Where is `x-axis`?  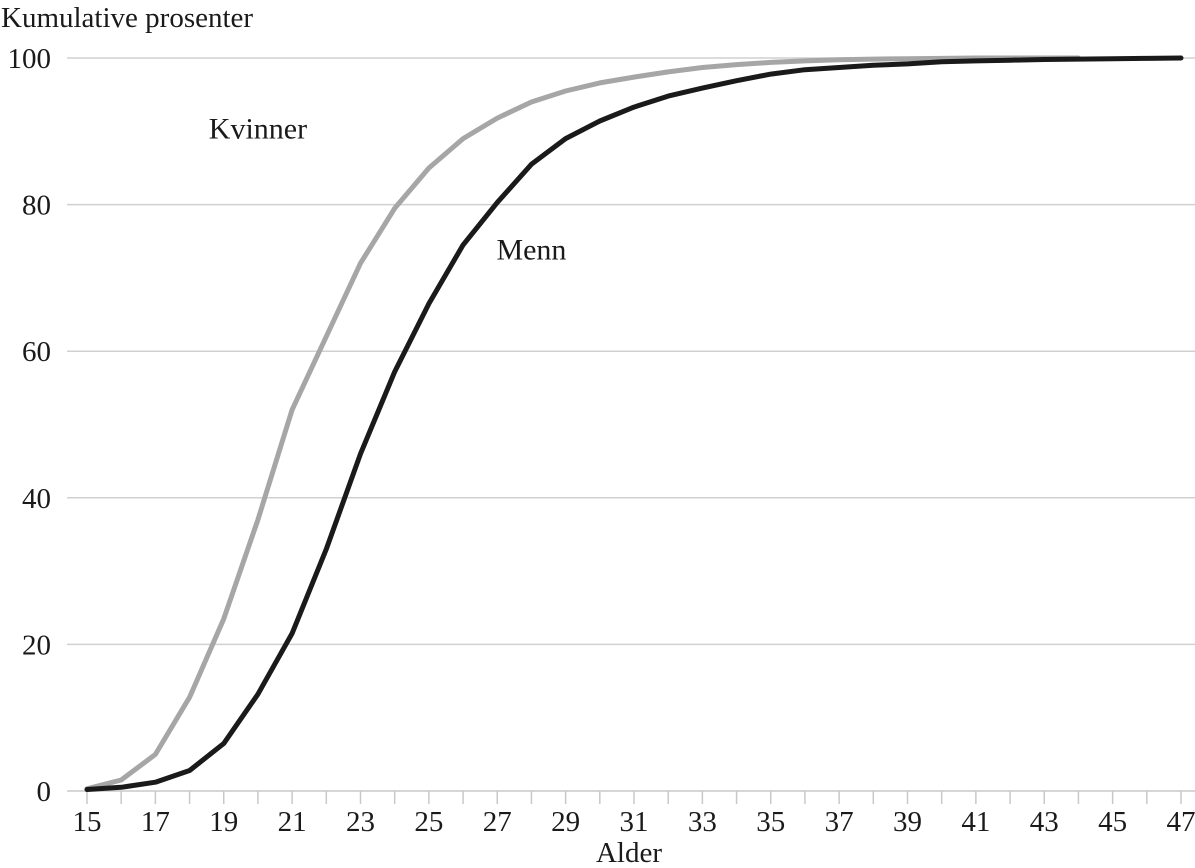
x-axis is located at coordinates (631, 797).